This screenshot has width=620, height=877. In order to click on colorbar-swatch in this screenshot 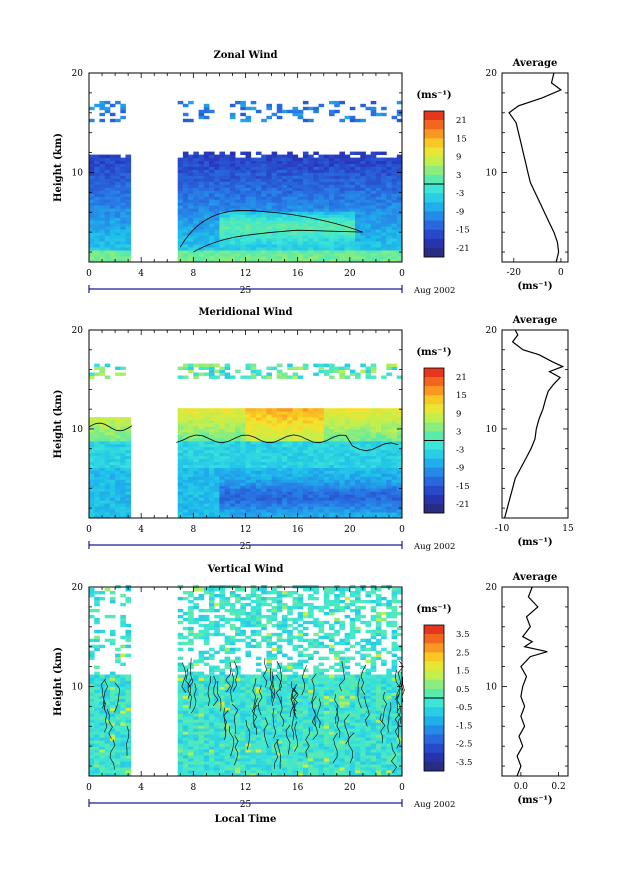, I will do `click(434, 179)`.